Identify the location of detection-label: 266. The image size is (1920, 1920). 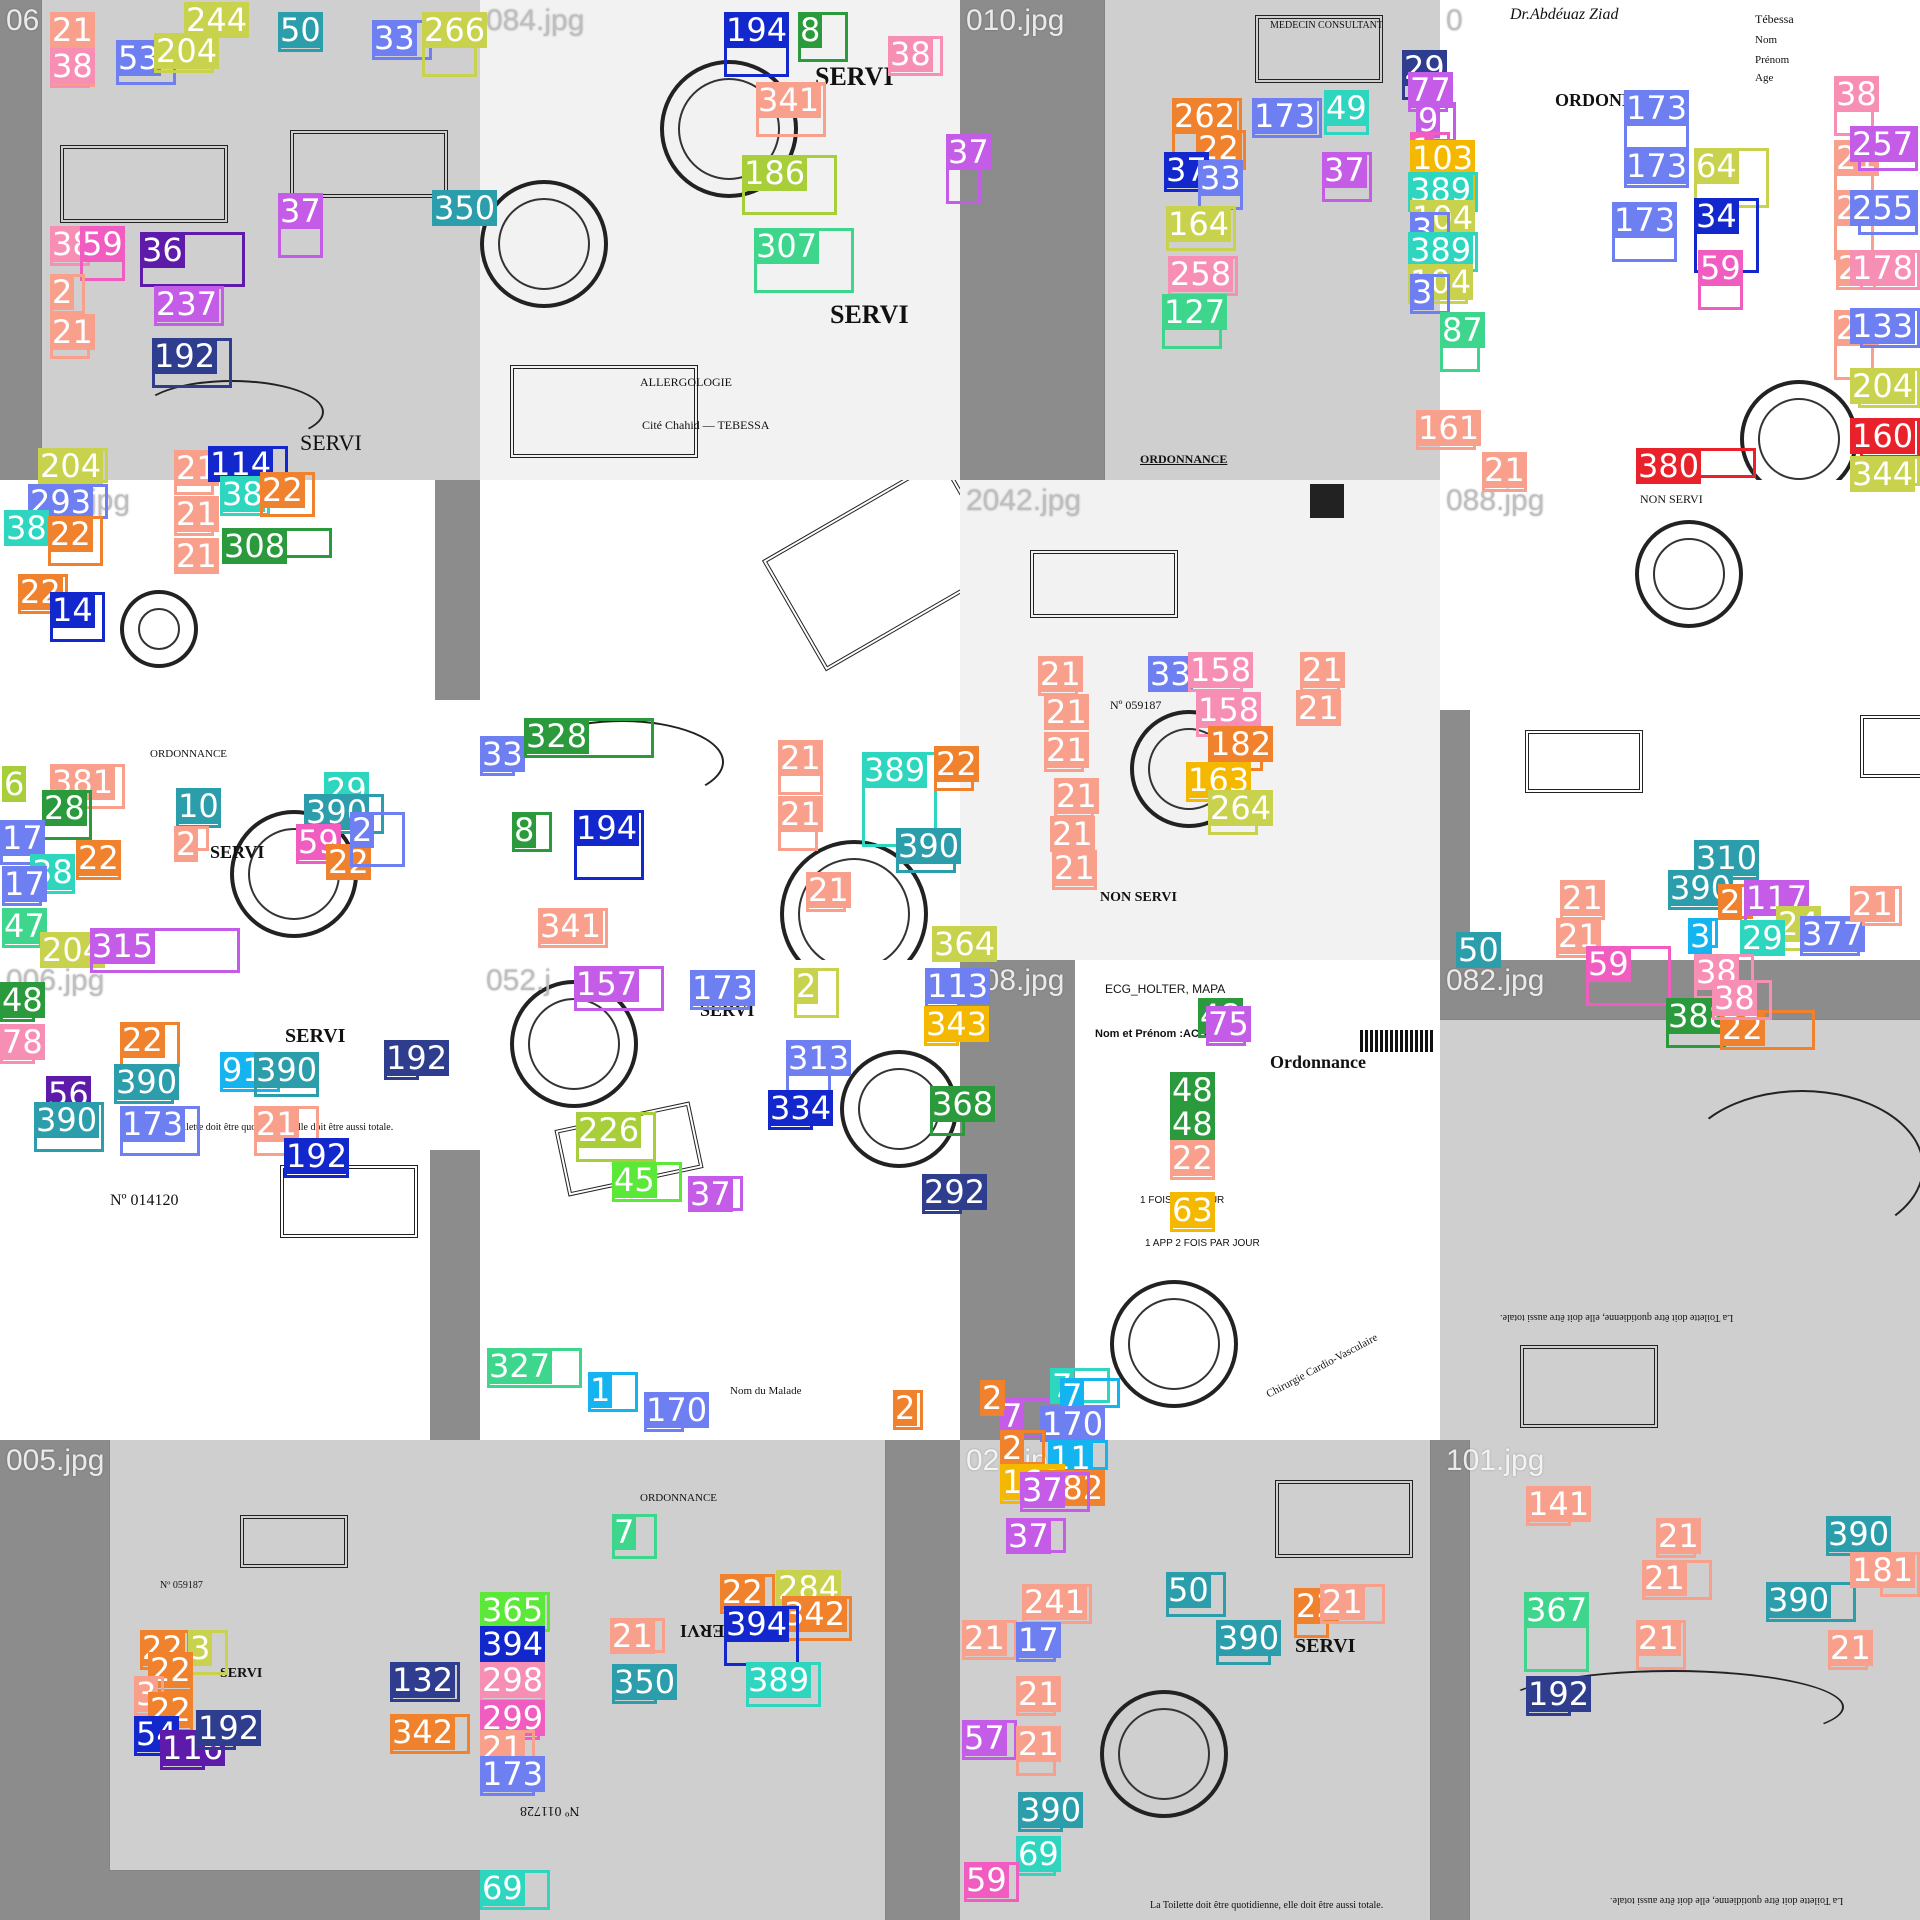
(455, 30).